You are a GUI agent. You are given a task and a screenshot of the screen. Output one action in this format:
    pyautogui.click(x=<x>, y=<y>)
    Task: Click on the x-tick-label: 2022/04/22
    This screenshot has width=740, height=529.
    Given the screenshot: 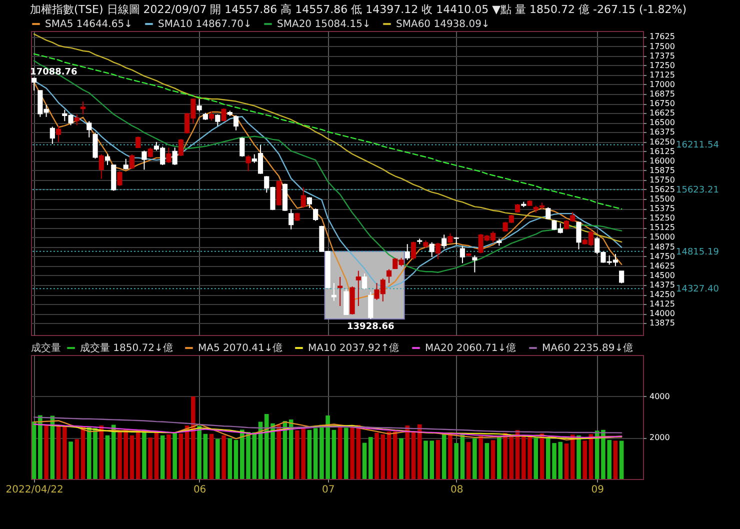 What is the action you would take?
    pyautogui.click(x=35, y=490)
    